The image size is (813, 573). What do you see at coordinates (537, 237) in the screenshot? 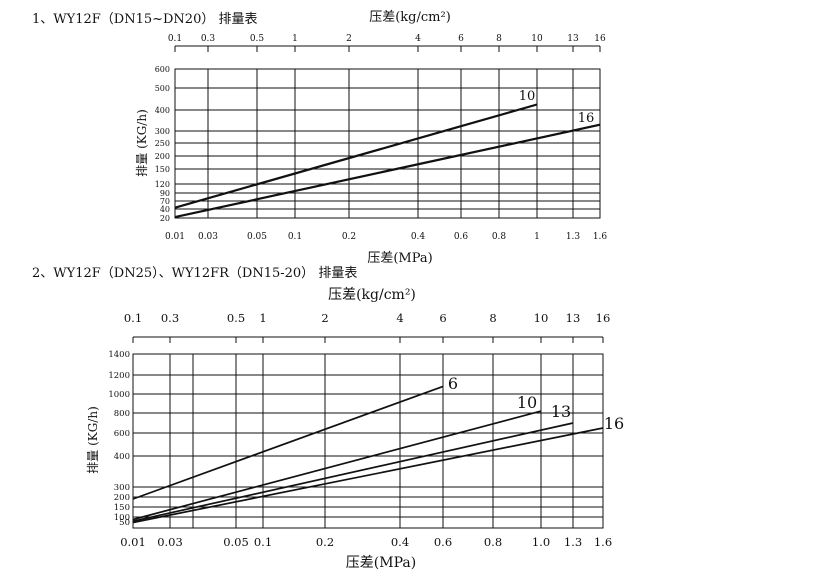
I see `x-axis-tick-label: 1` at bounding box center [537, 237].